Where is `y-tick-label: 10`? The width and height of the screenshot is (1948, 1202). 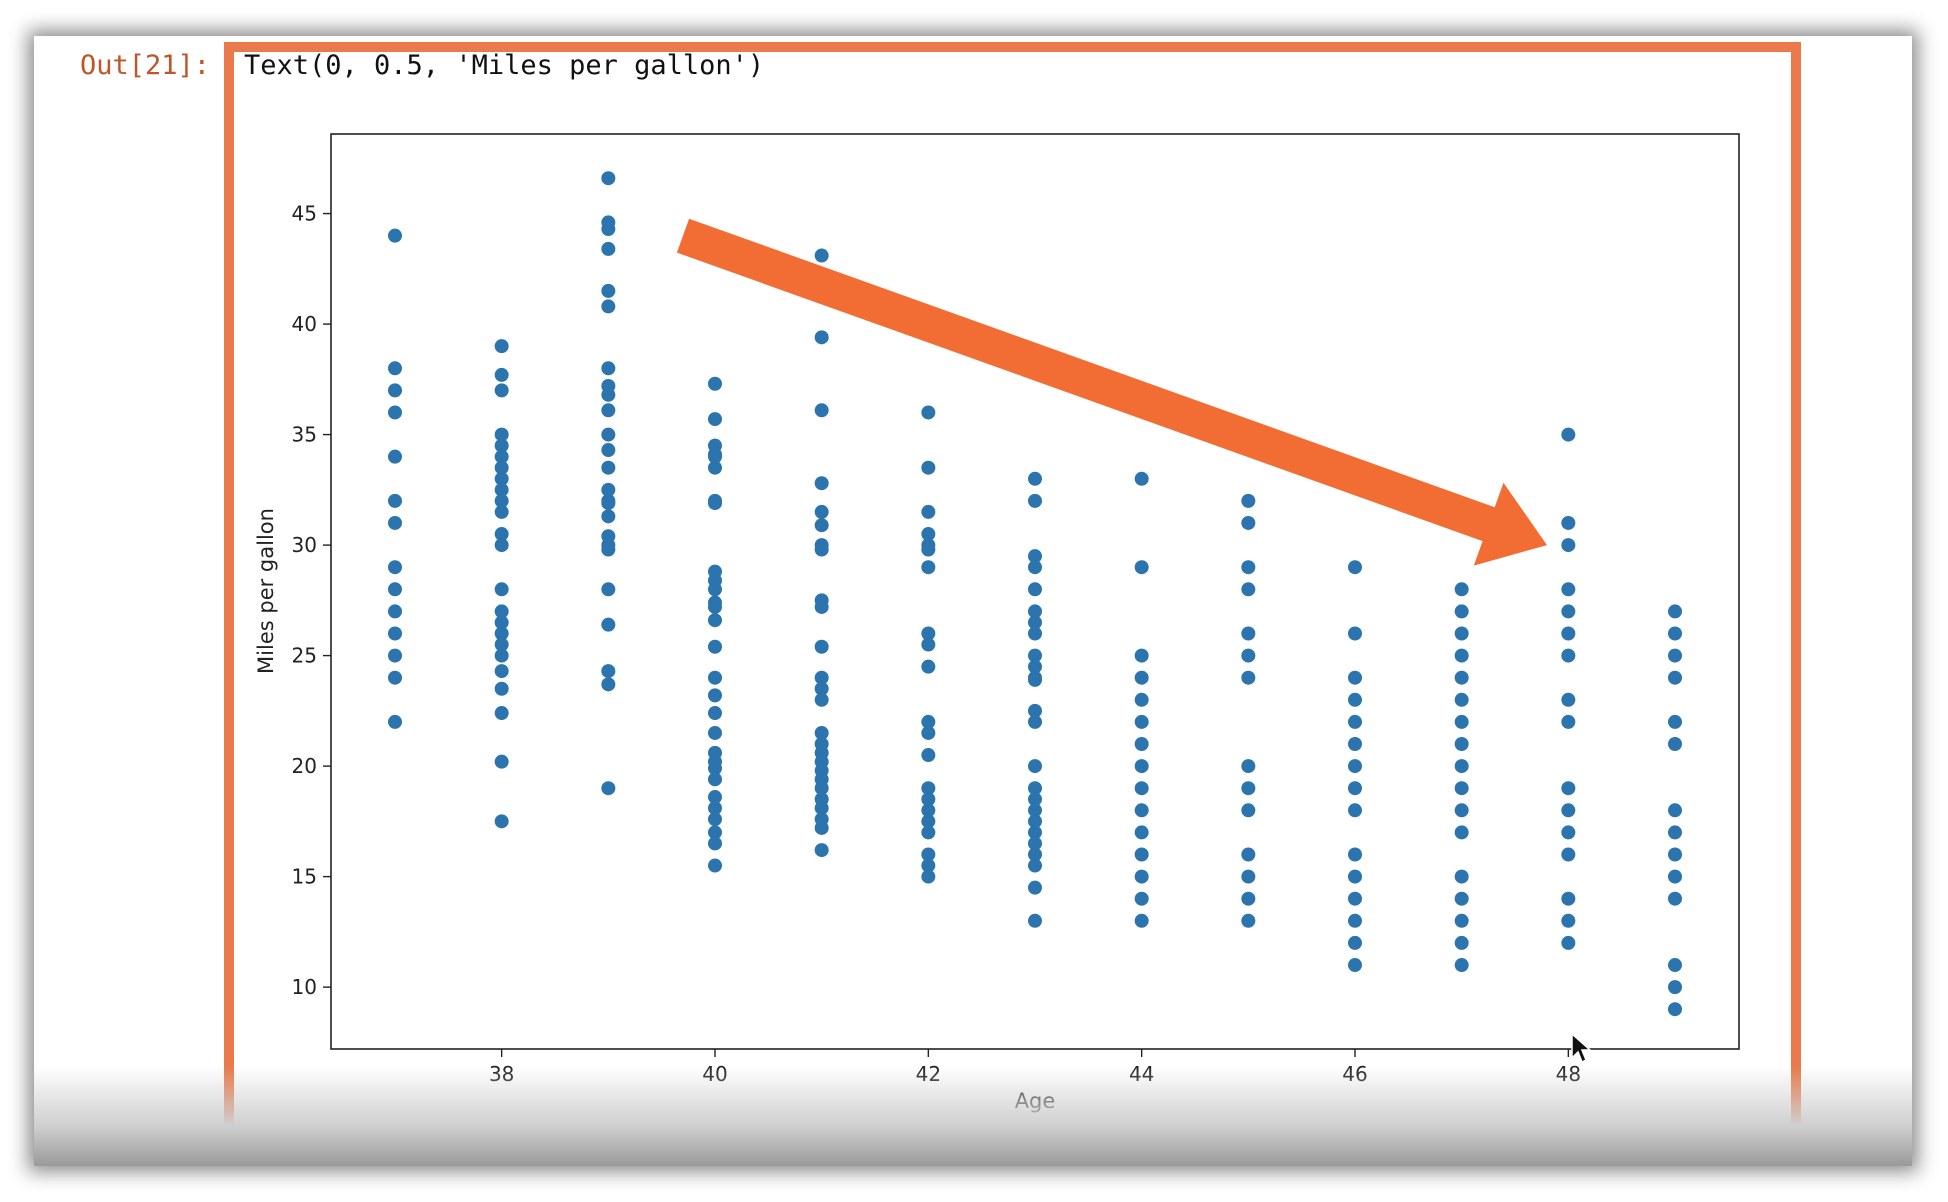
y-tick-label: 10 is located at coordinates (304, 987).